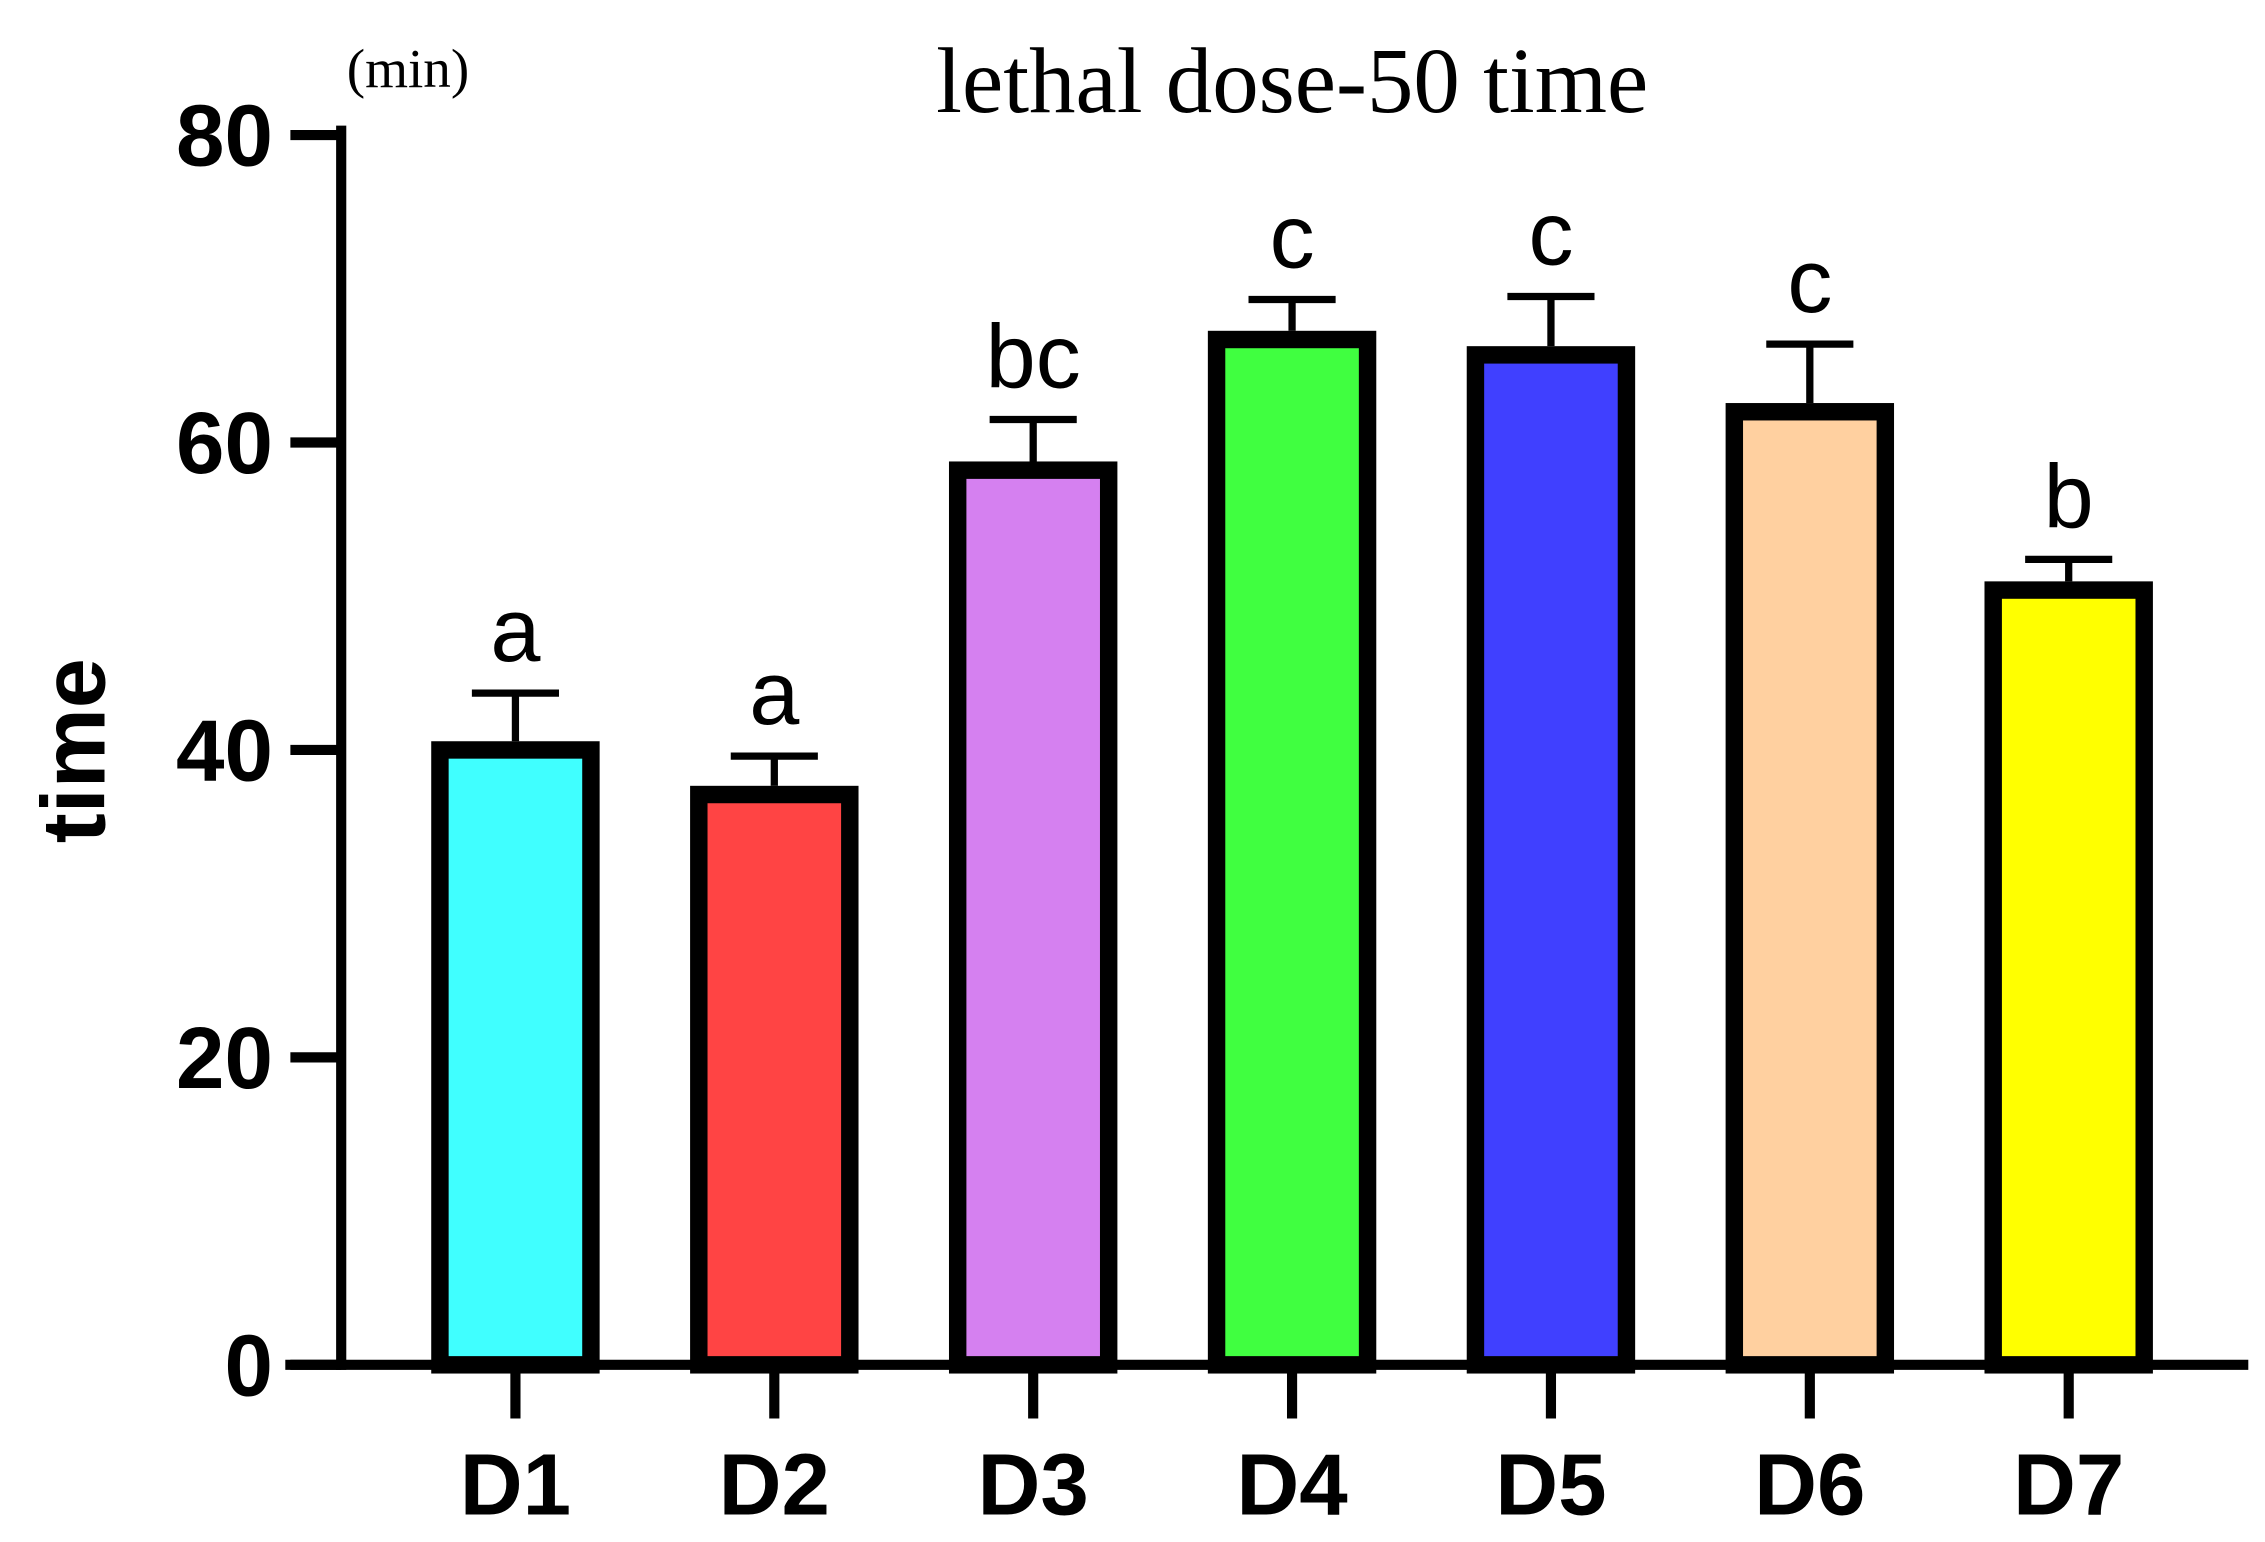 This screenshot has height=1542, width=2265. Describe the element at coordinates (1810, 888) in the screenshot. I see `bar-d6` at that location.